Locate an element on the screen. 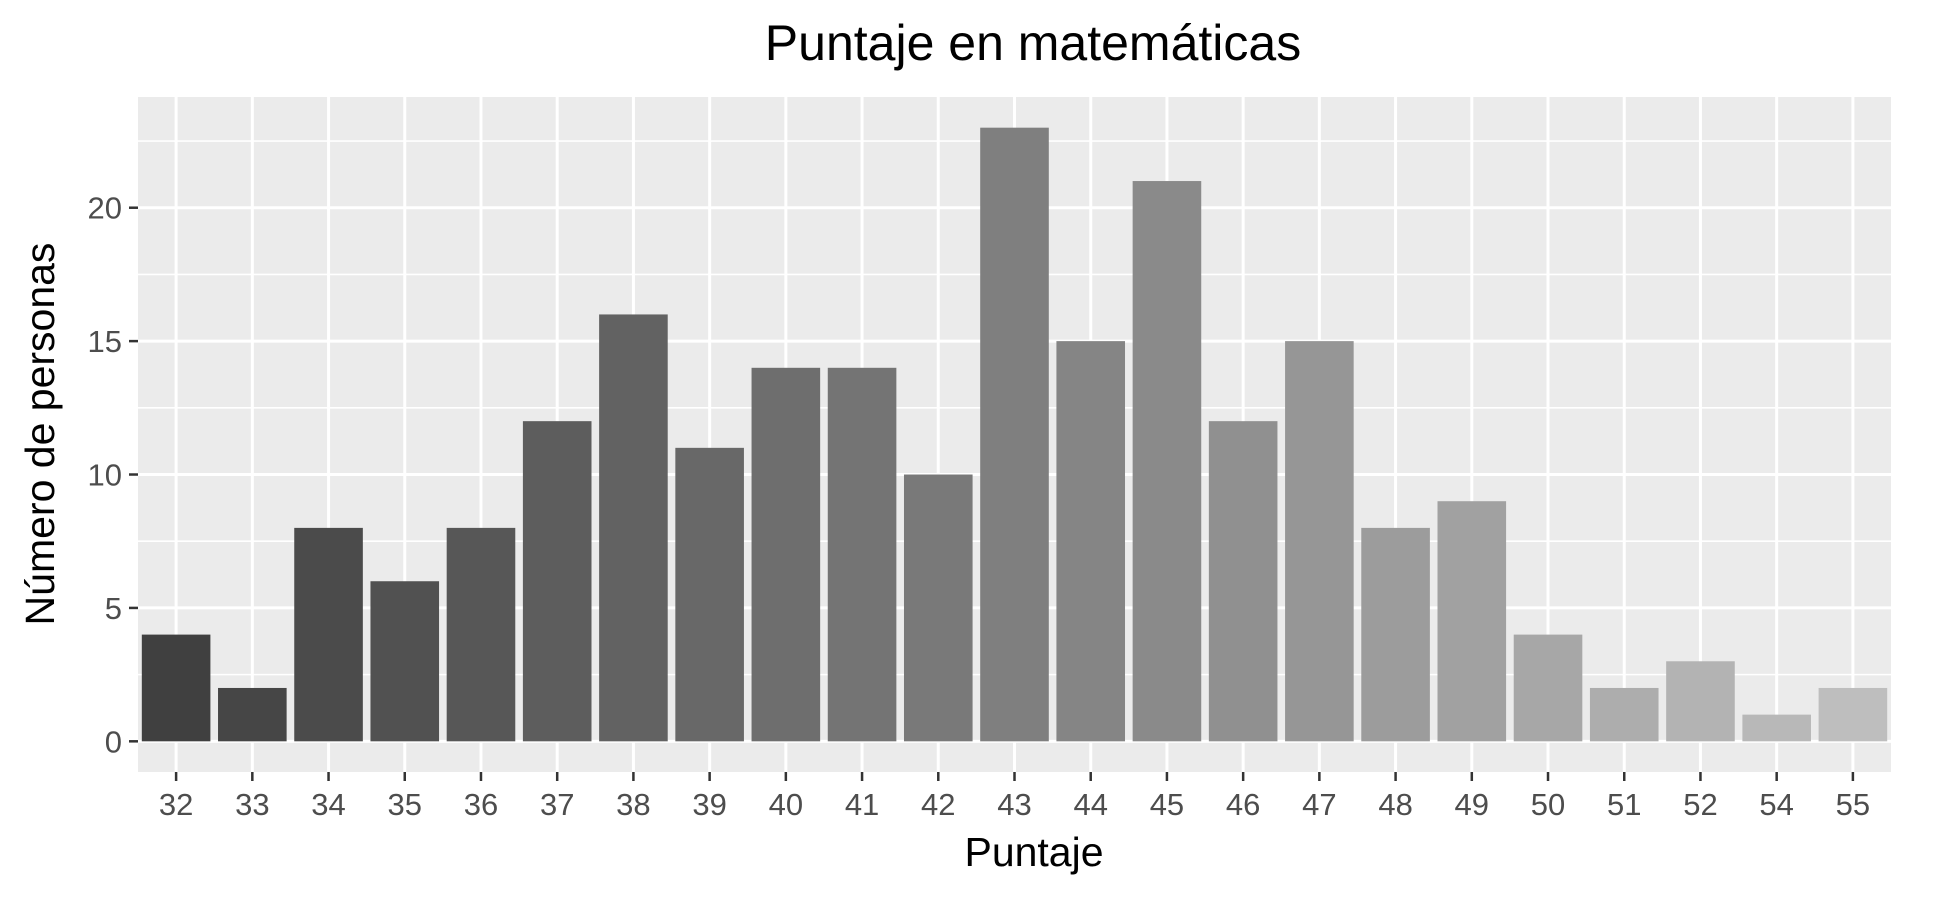 This screenshot has width=1950, height=900. x-tick-label: 47 is located at coordinates (1319, 804).